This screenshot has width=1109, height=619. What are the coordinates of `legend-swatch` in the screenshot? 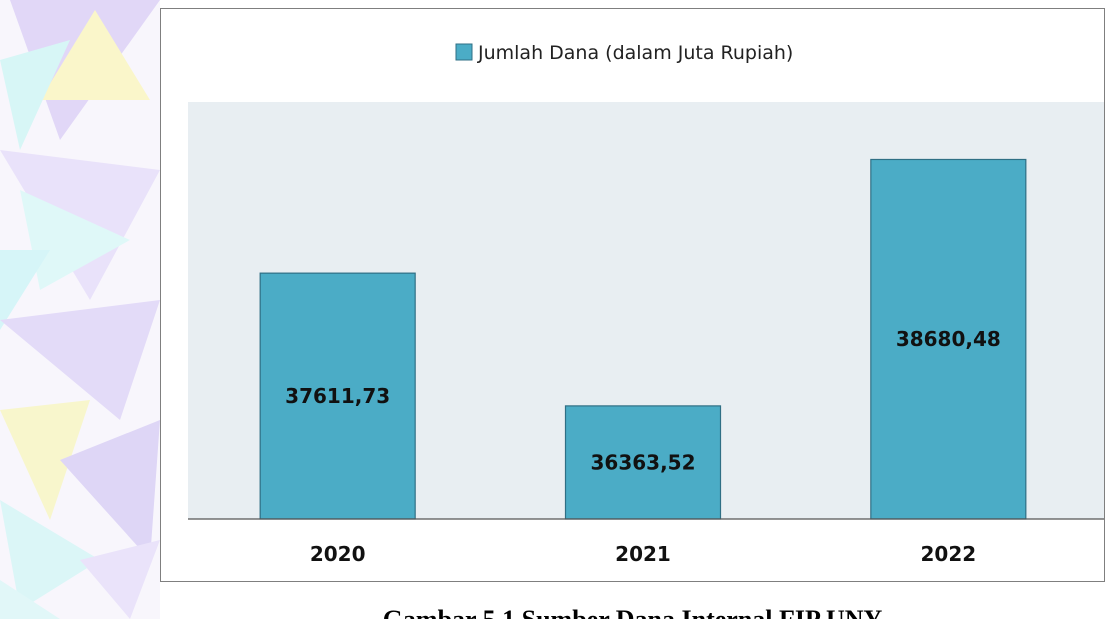 It's located at (464, 52).